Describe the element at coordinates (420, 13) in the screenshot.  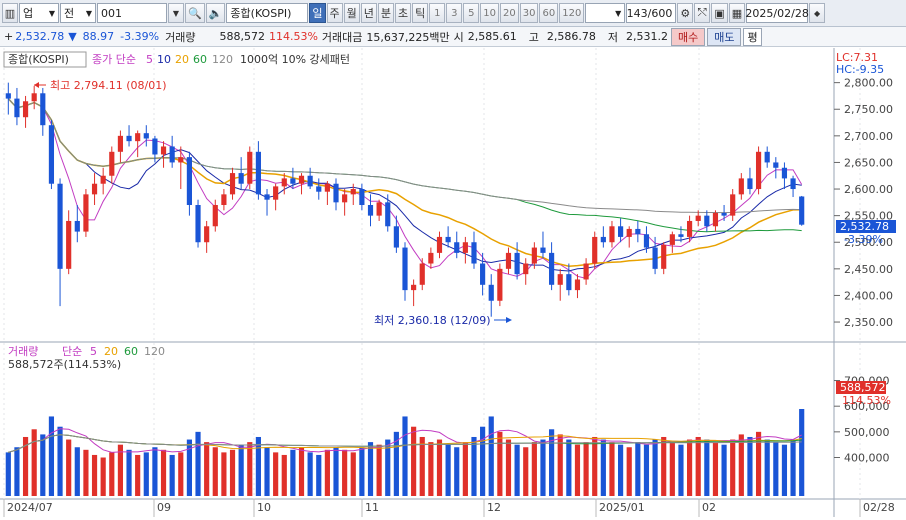
I see `period-tick: 틱` at that location.